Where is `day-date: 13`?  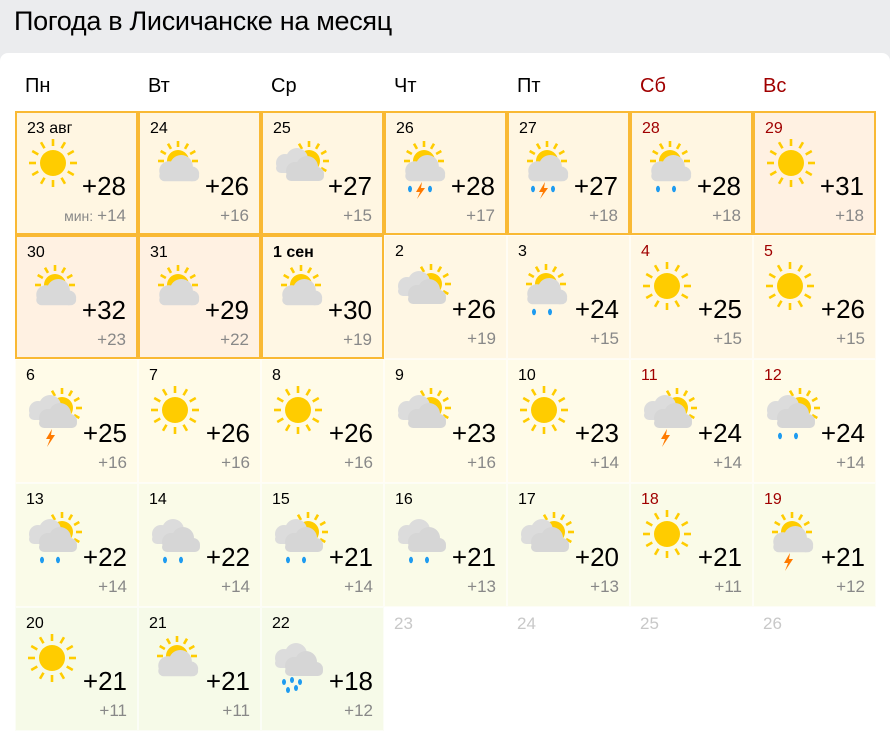 day-date: 13 is located at coordinates (35, 499).